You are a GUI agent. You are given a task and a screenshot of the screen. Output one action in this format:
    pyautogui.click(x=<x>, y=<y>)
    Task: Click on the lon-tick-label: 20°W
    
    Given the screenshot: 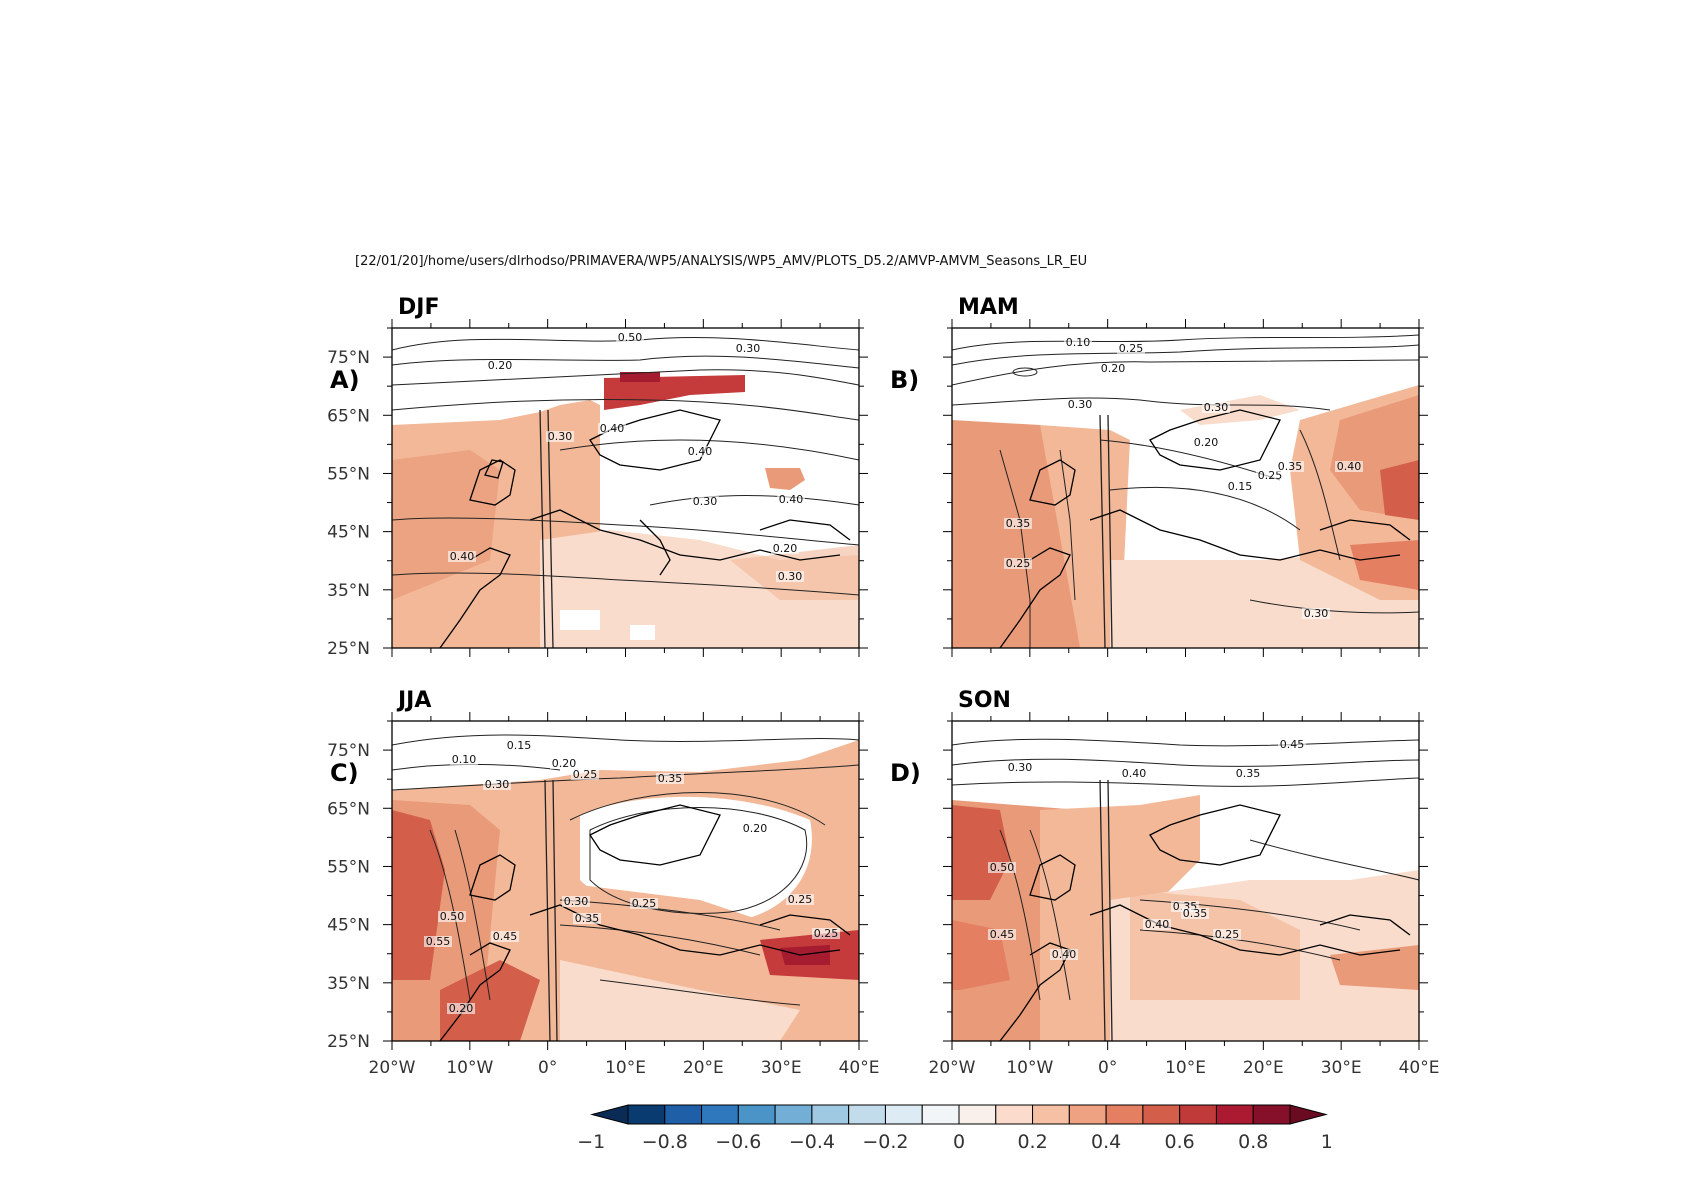 What is the action you would take?
    pyautogui.click(x=952, y=1068)
    